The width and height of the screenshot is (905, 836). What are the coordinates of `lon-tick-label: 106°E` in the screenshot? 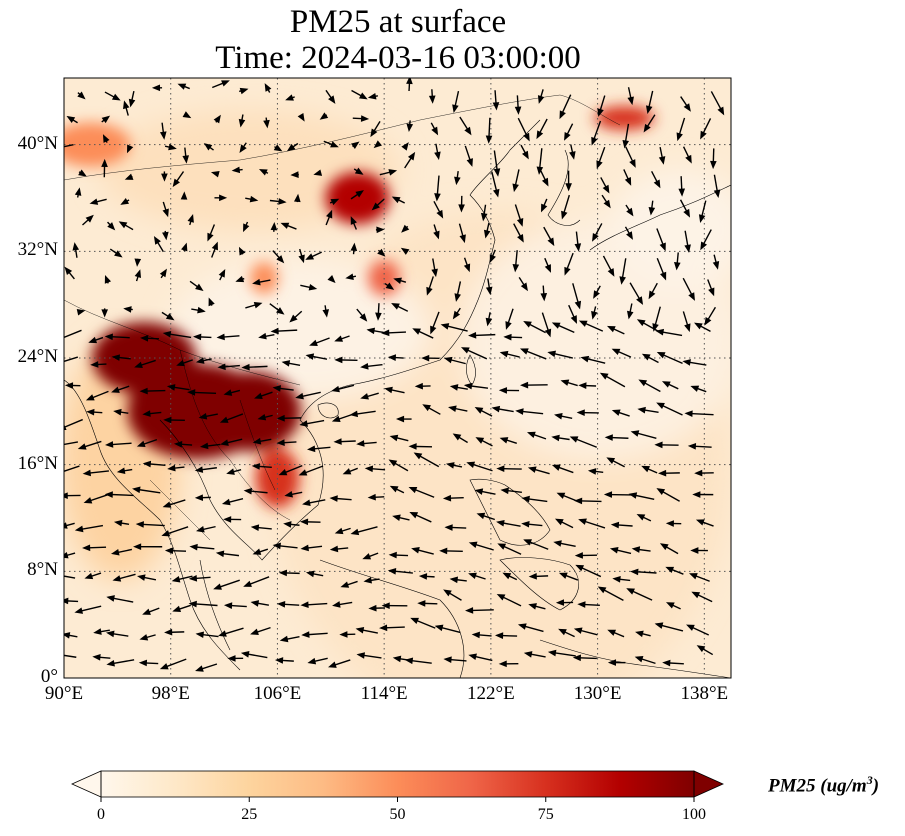 It's located at (277, 693).